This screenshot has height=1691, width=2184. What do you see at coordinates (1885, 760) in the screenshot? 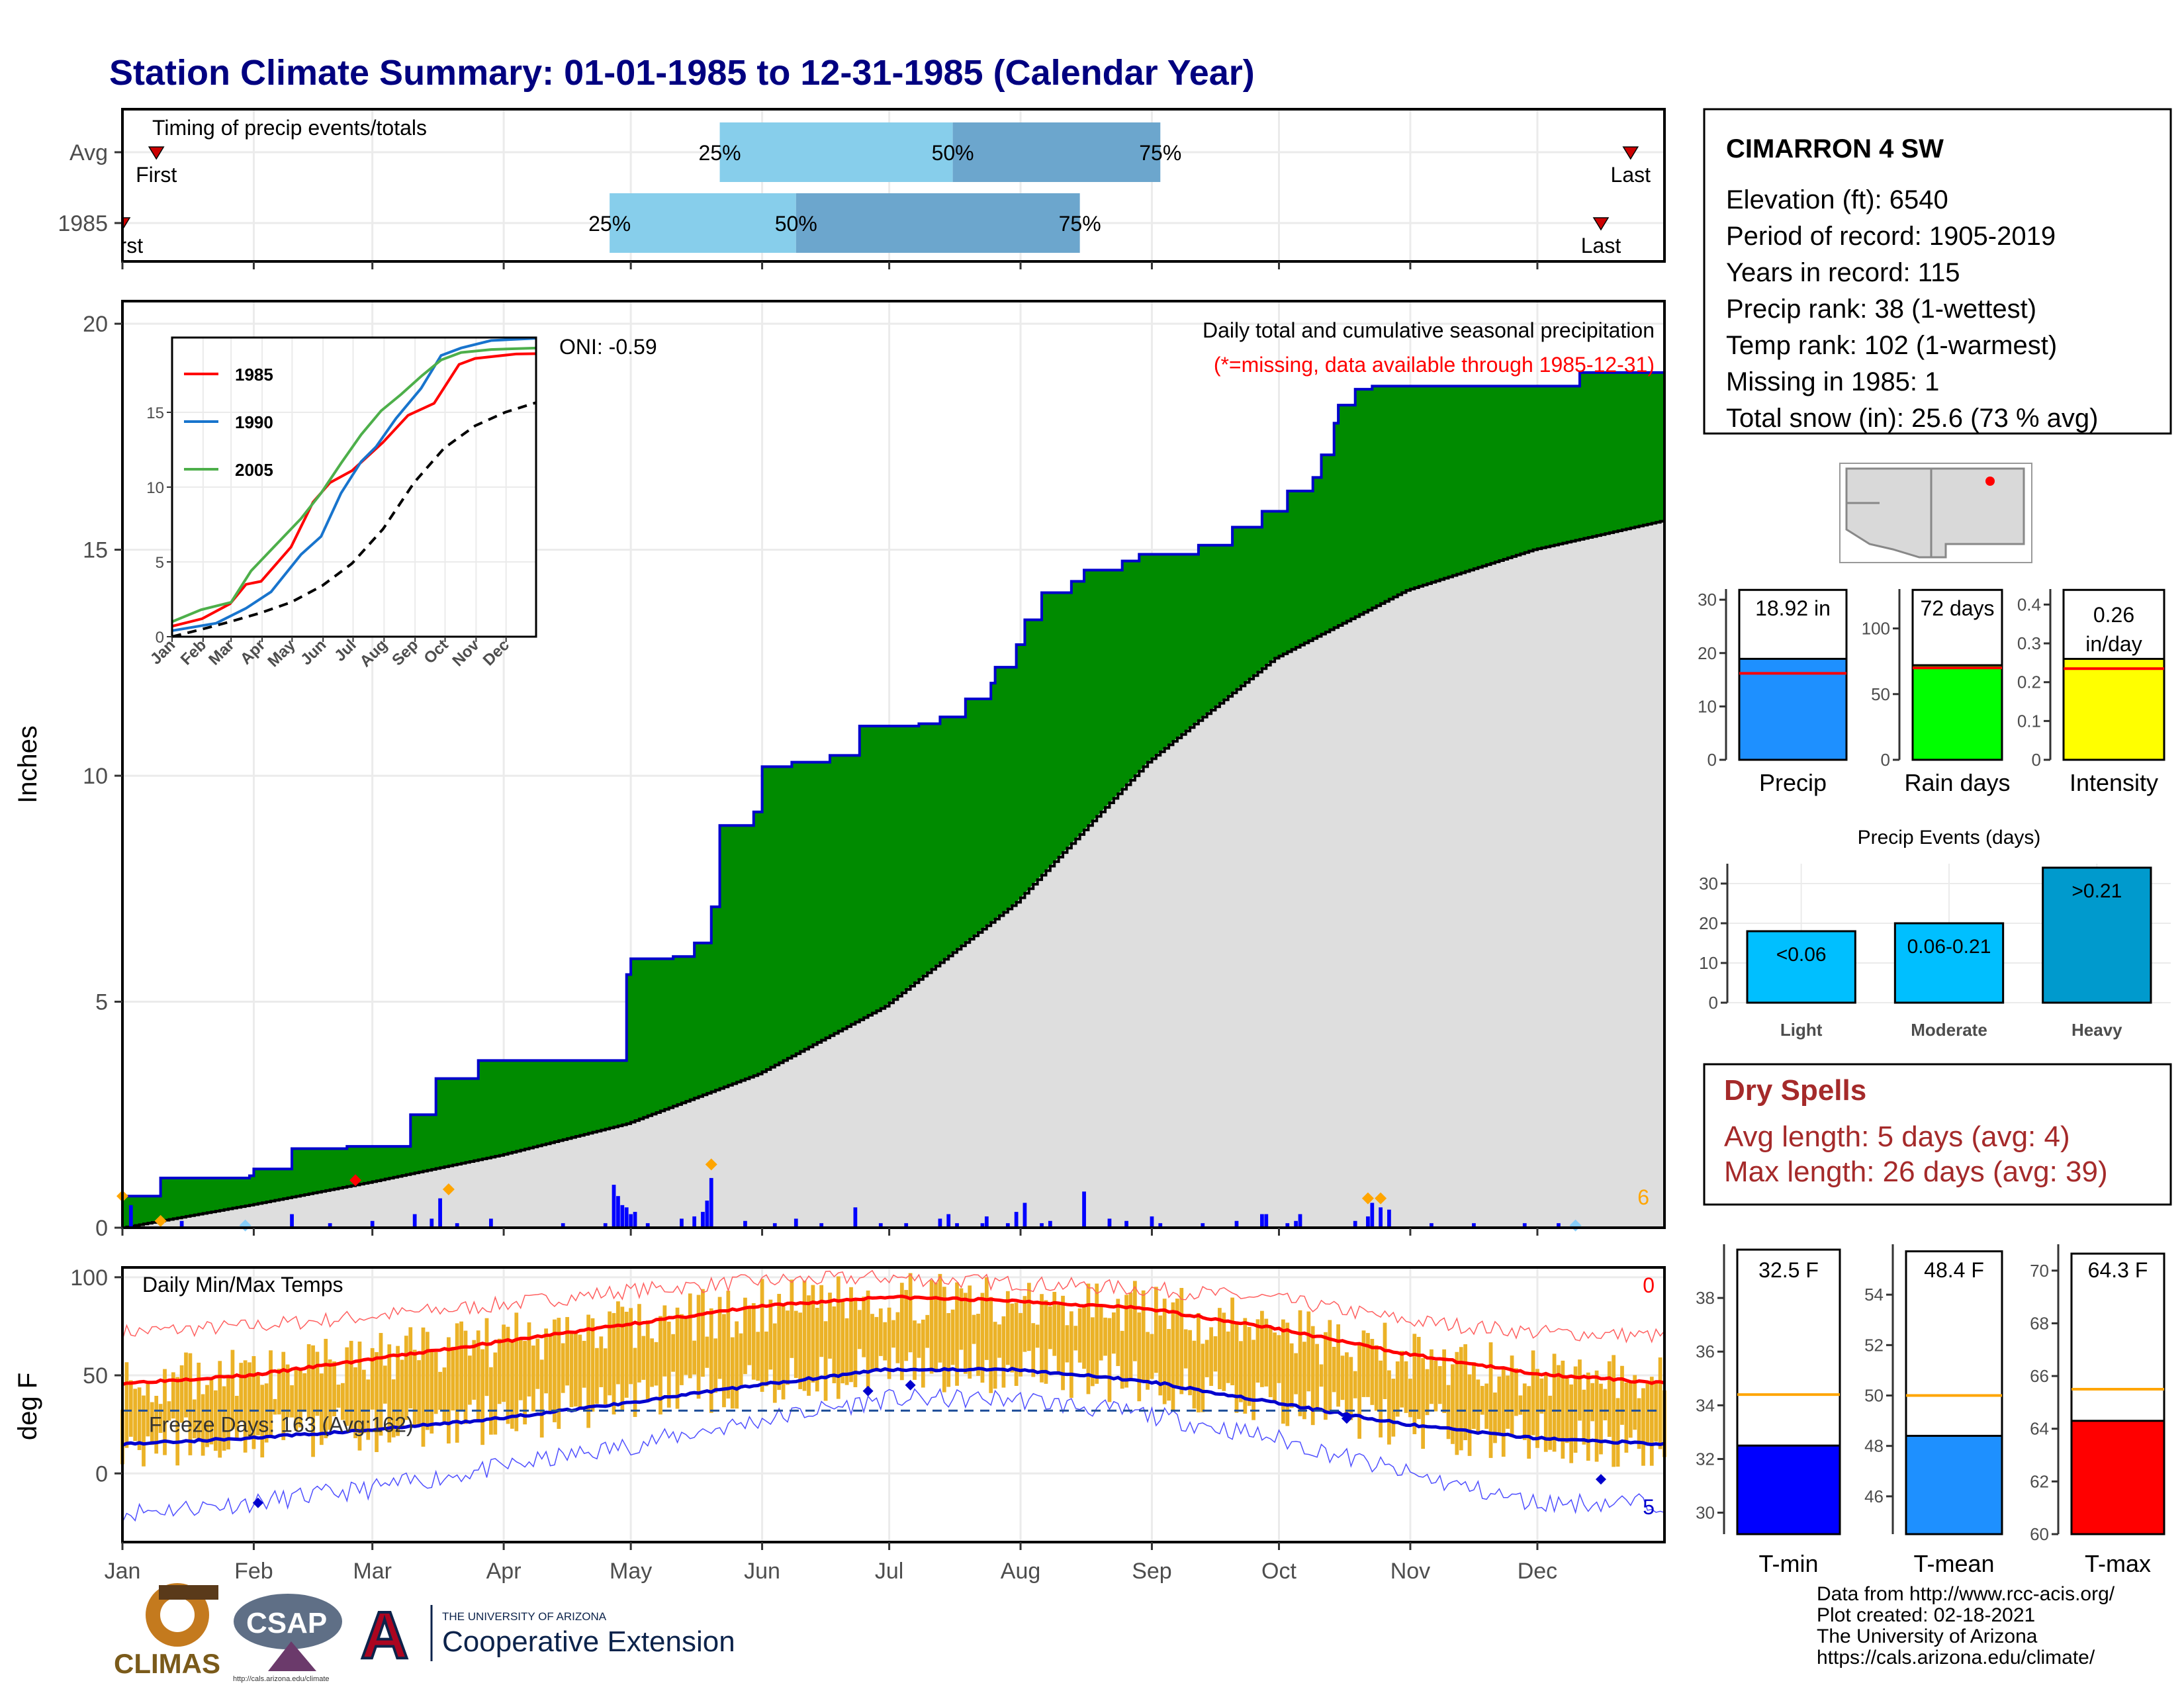
I see `rain-days-y-tick-label: 0` at bounding box center [1885, 760].